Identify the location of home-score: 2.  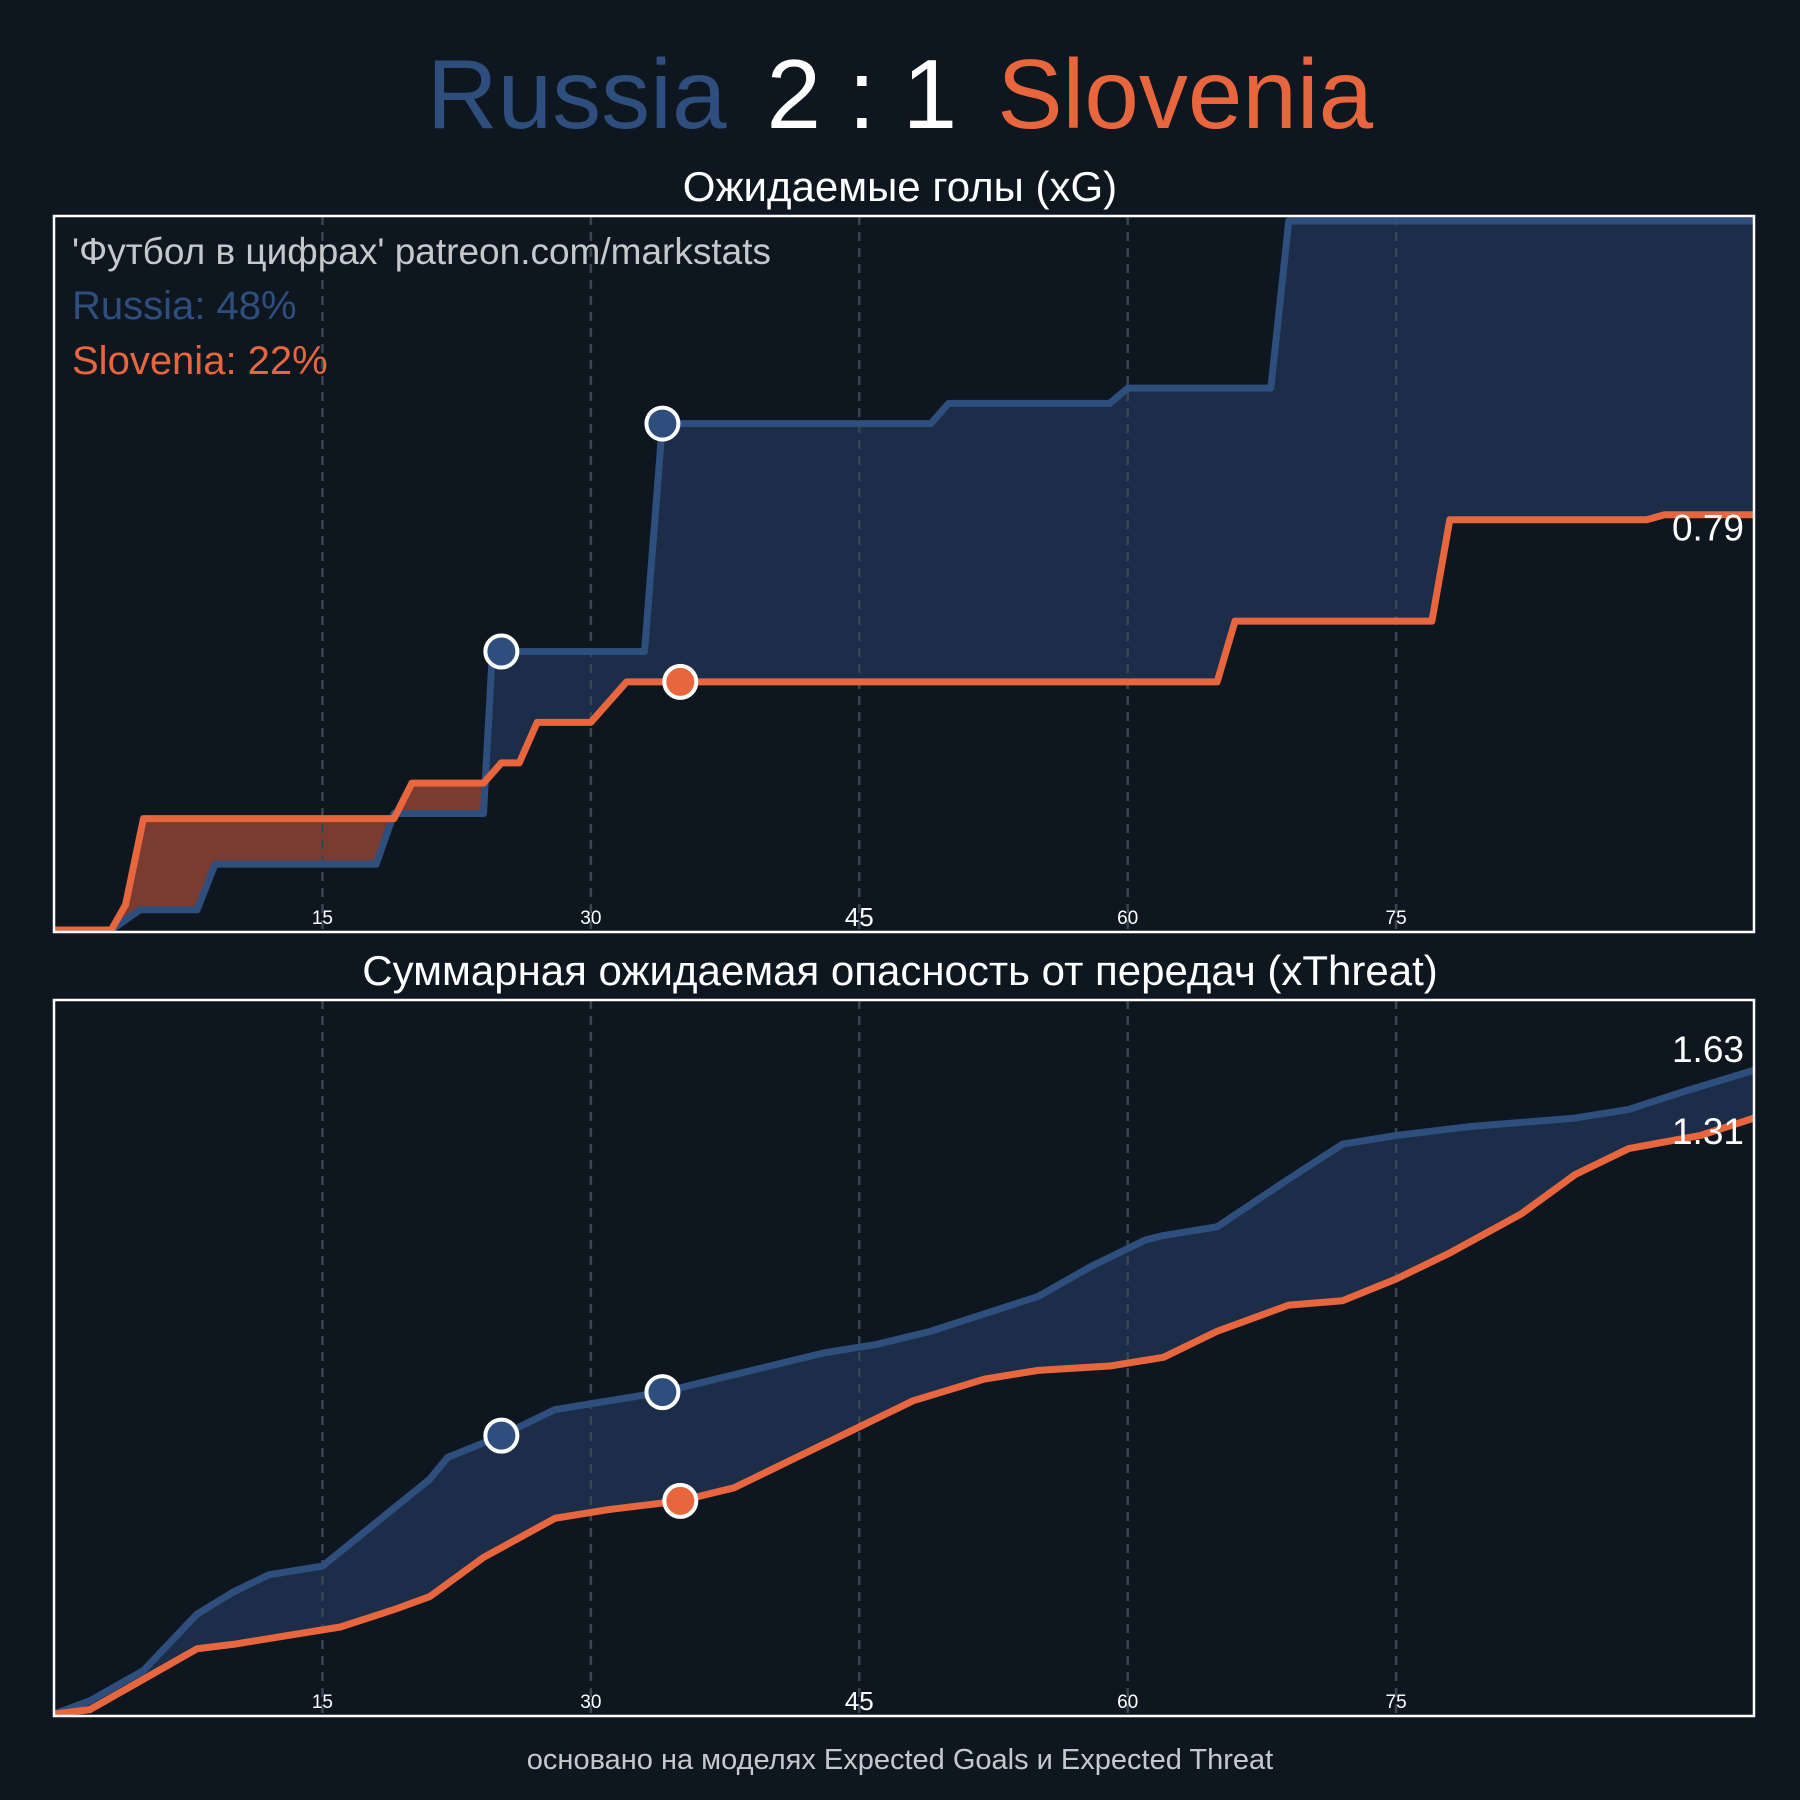
(793, 94).